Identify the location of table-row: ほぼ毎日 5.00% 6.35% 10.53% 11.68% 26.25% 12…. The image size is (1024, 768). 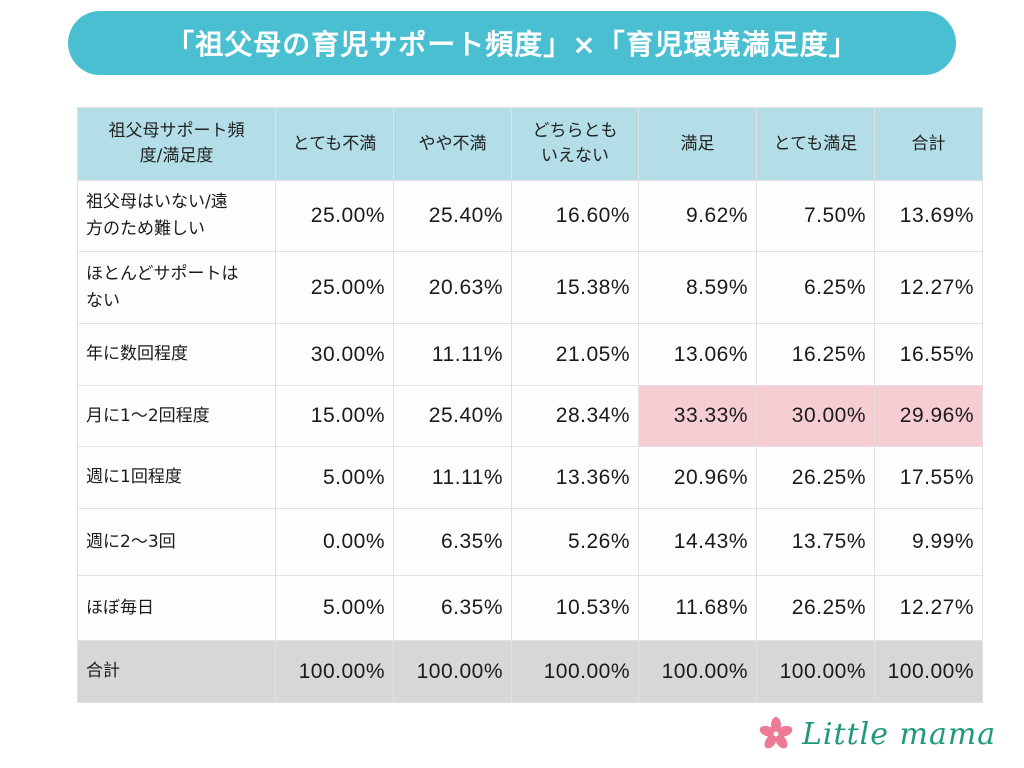
(530, 608).